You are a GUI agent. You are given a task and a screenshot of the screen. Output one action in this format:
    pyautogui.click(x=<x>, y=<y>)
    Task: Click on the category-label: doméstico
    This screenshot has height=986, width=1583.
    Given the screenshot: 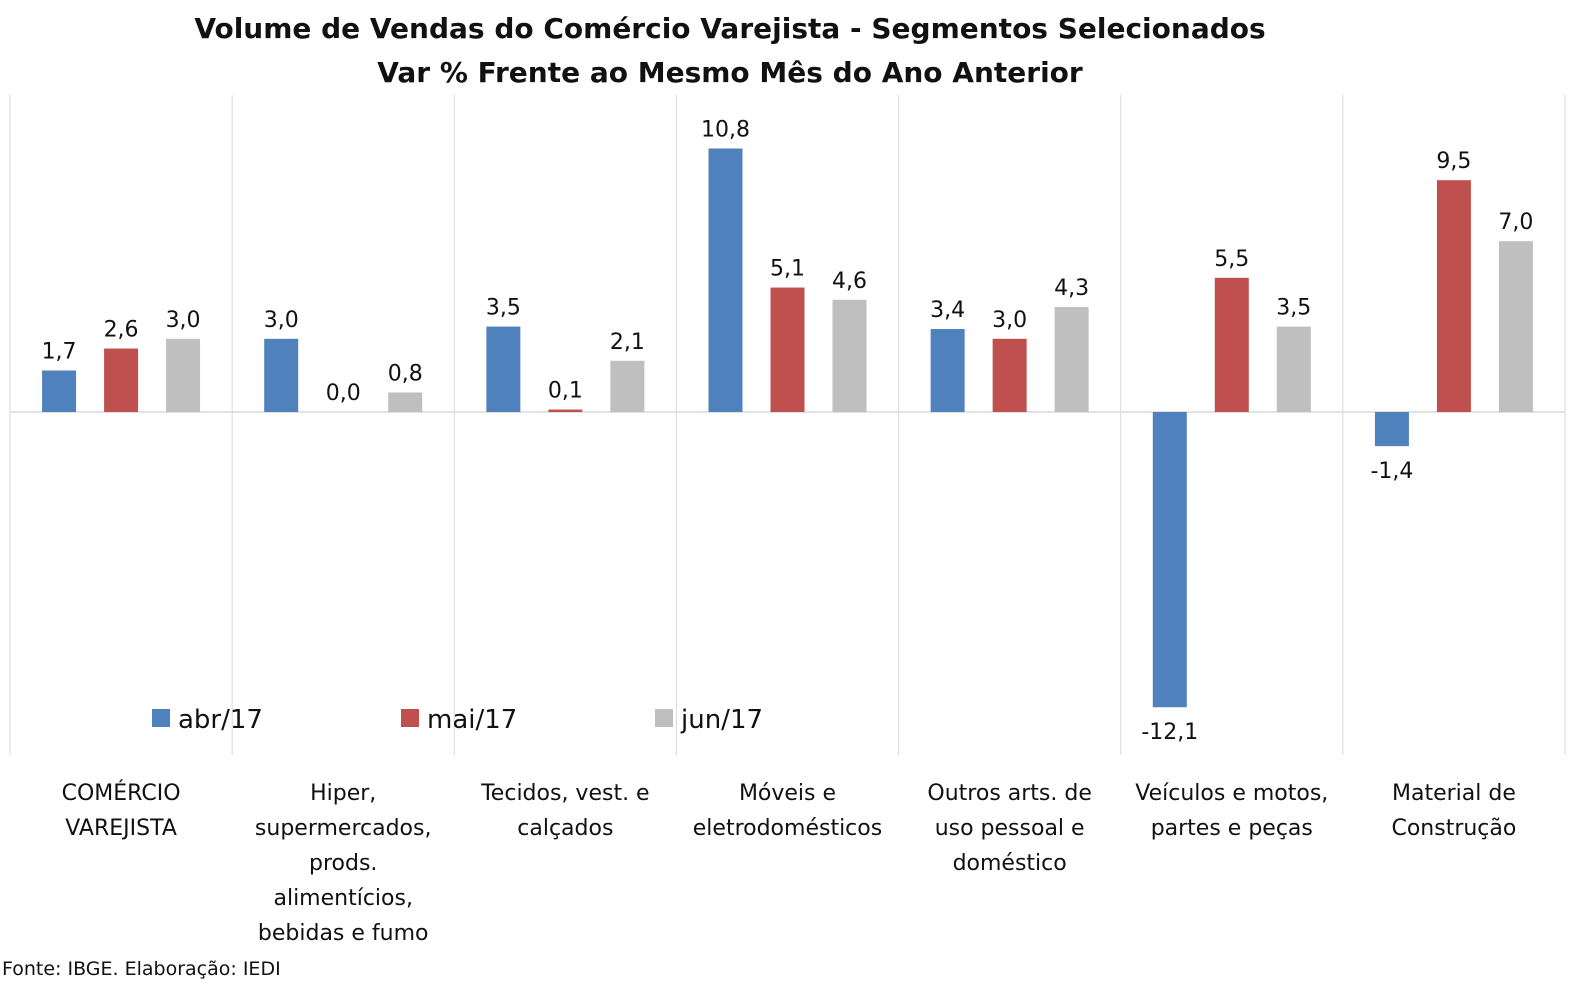 What is the action you would take?
    pyautogui.click(x=1010, y=863)
    